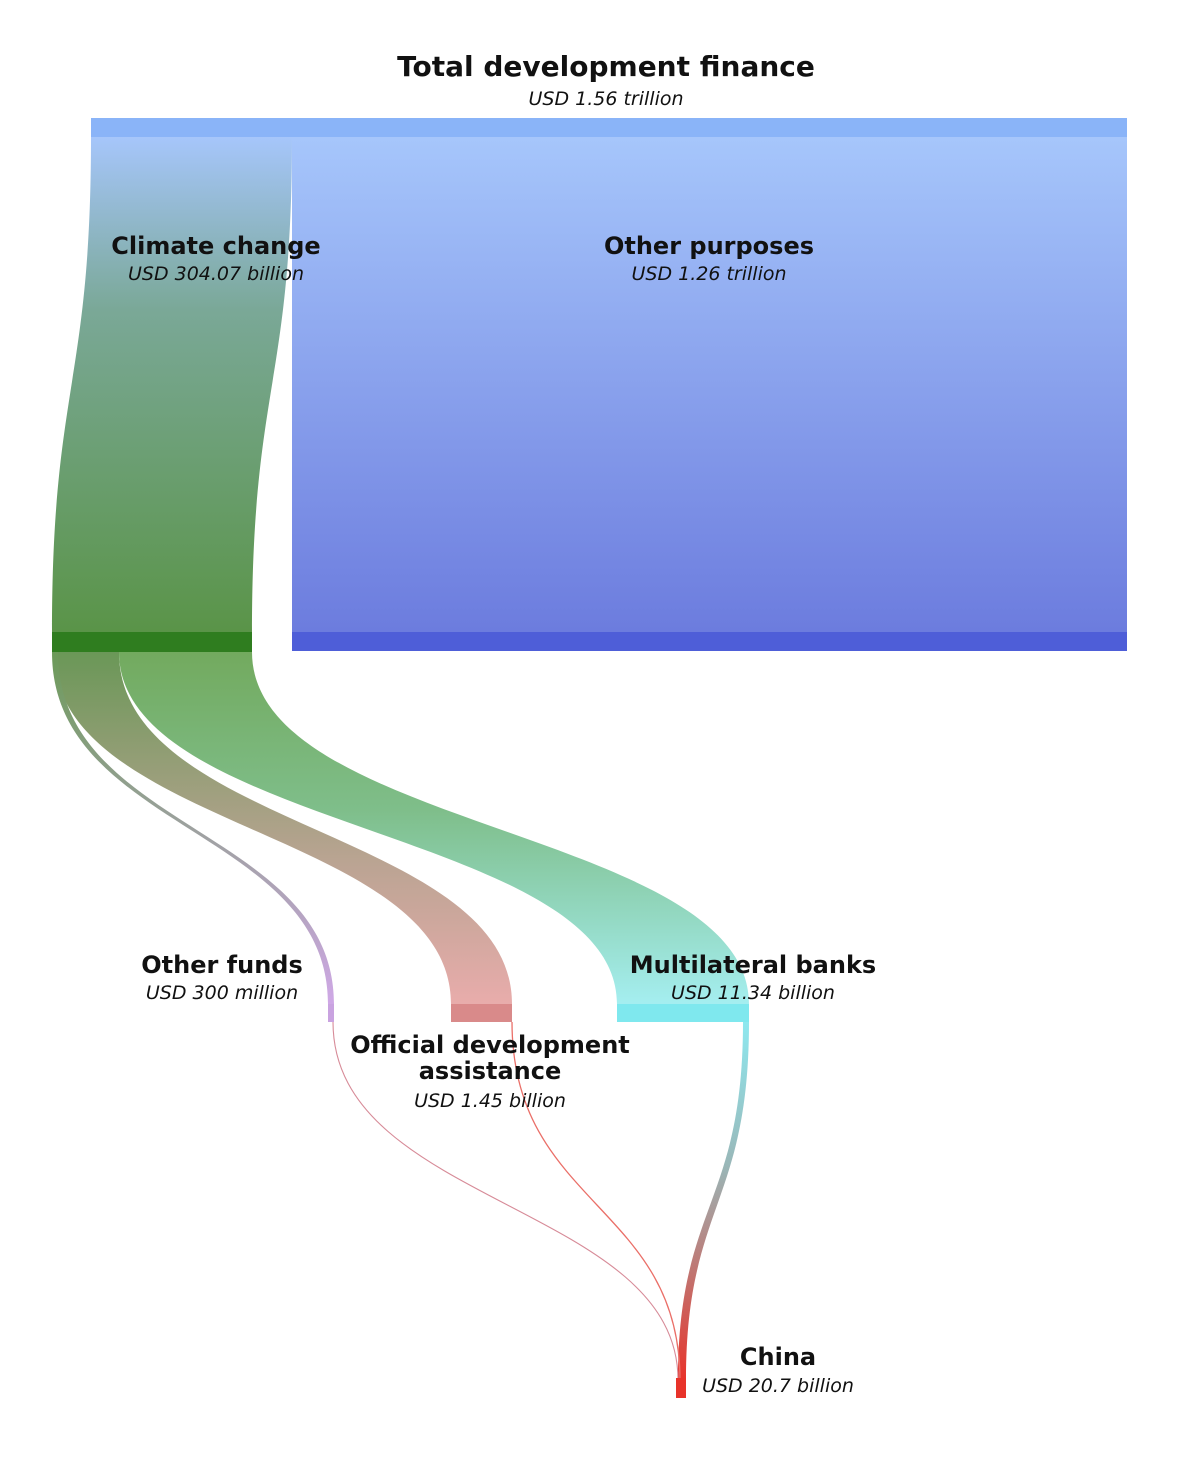  I want to click on value-climate-change: USD 304.07 billion, so click(216, 274).